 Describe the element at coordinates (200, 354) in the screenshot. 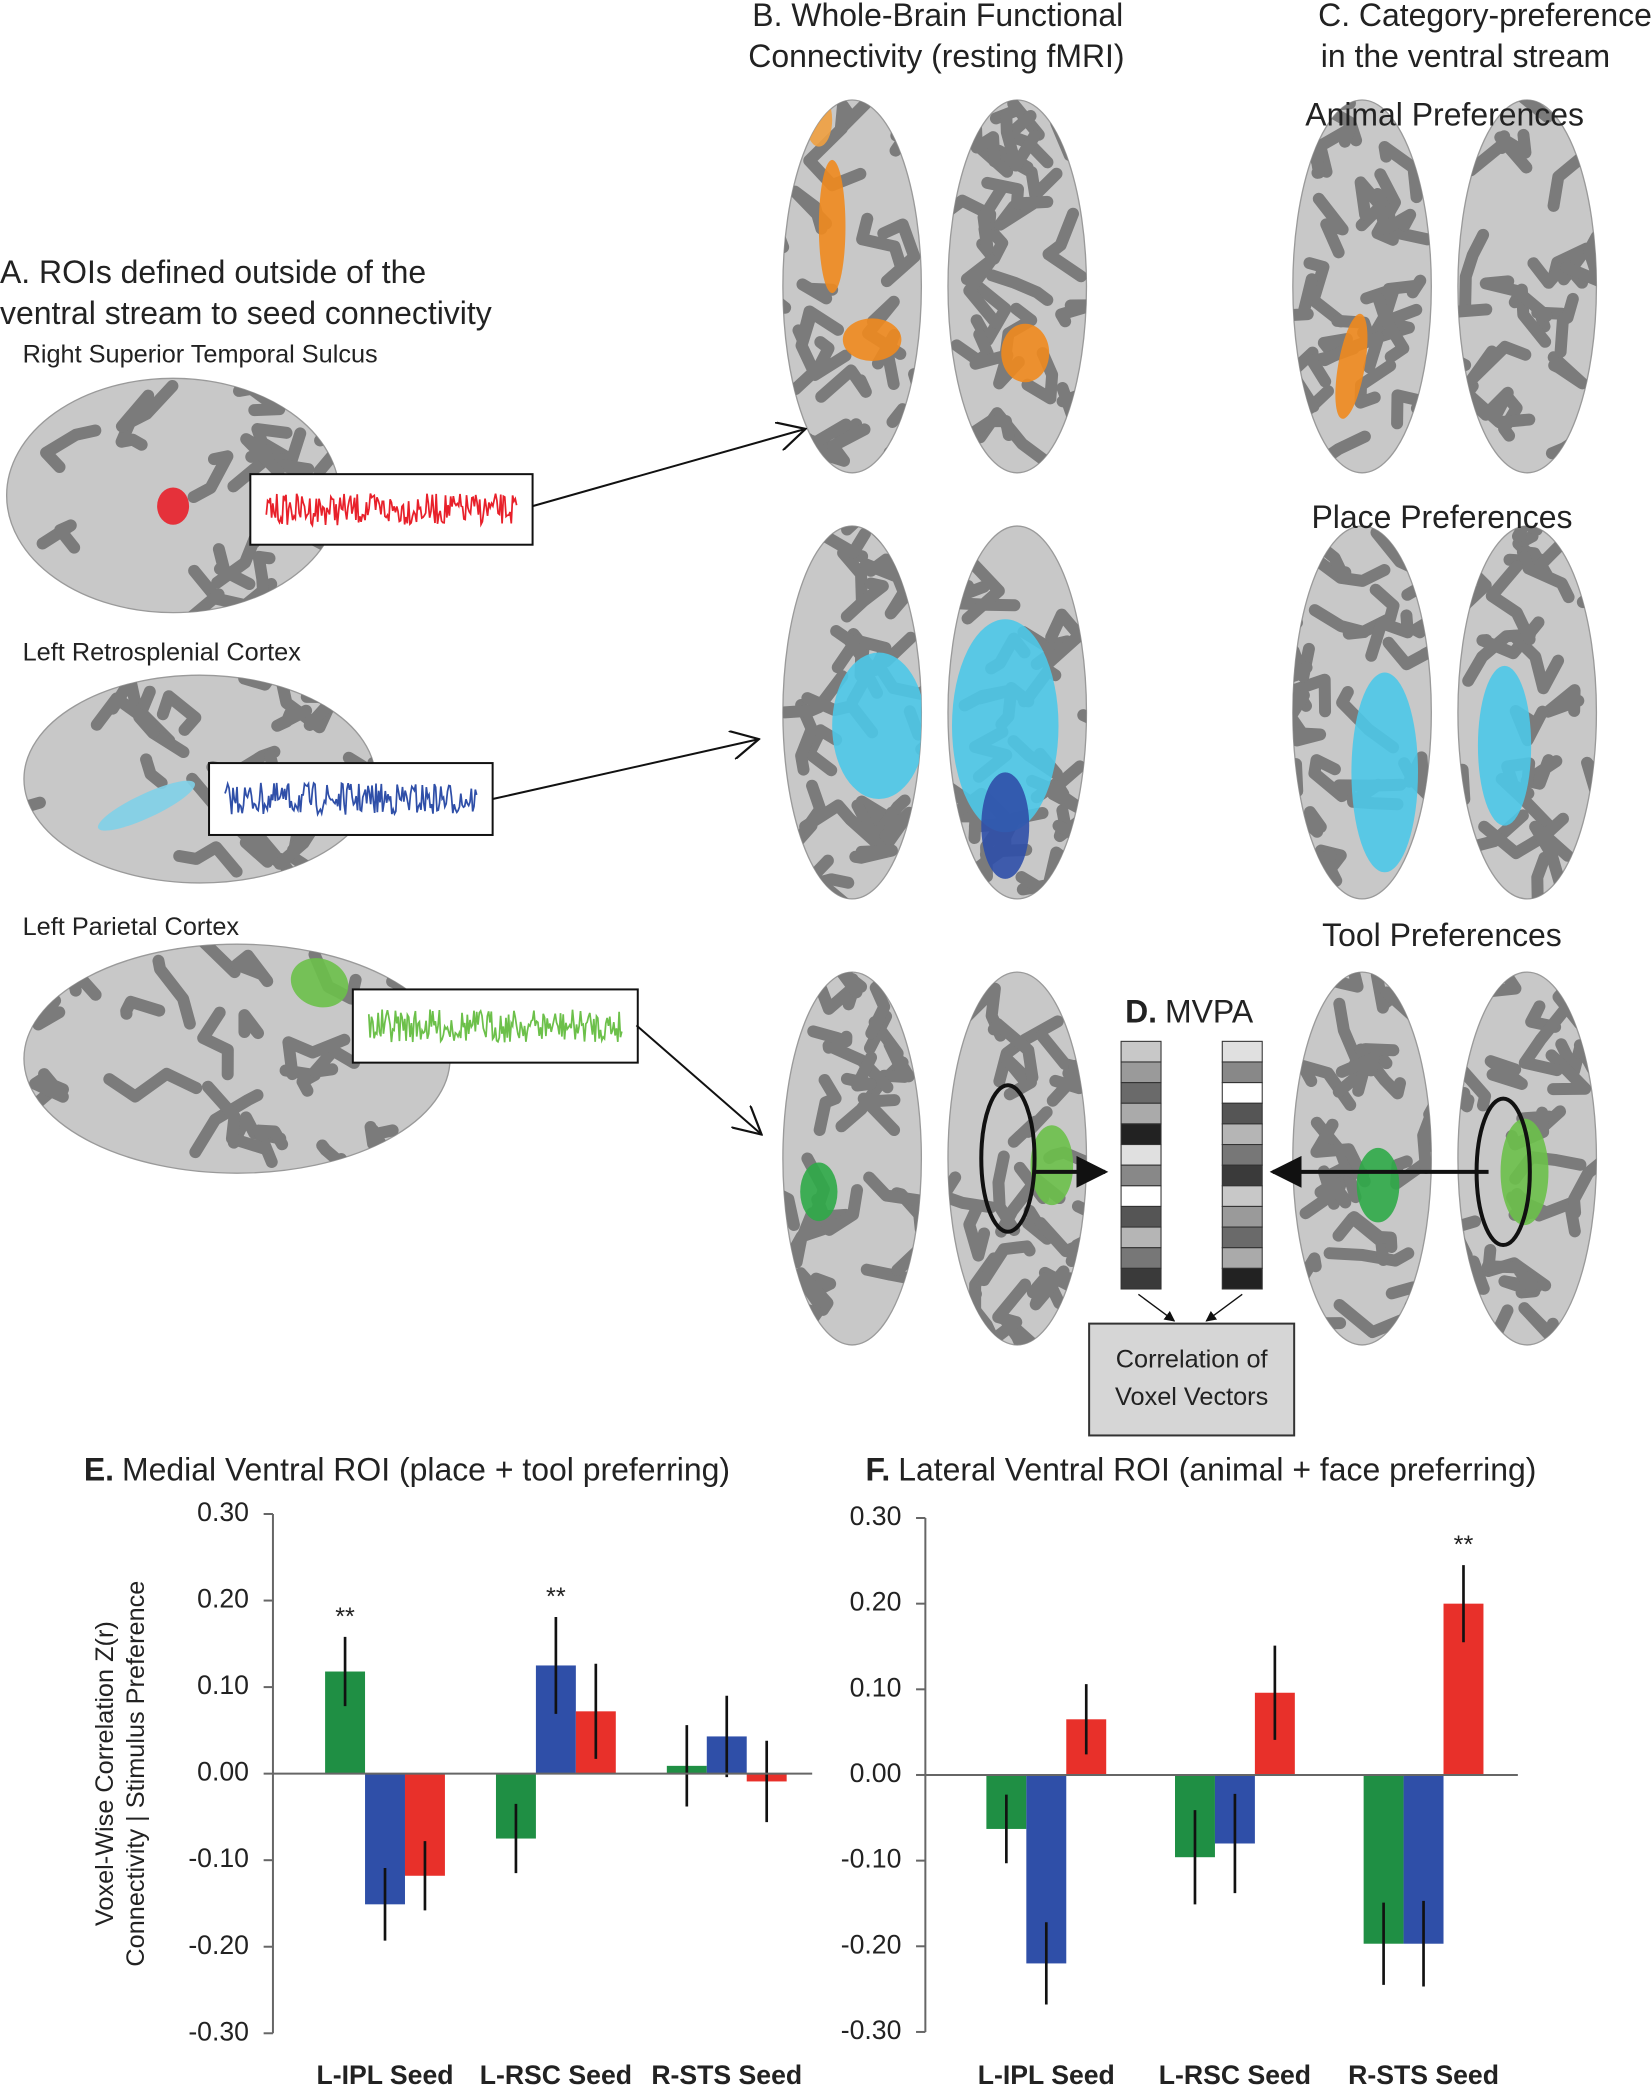

I see `seed-label: Right Superior Temporal Sulcus` at that location.